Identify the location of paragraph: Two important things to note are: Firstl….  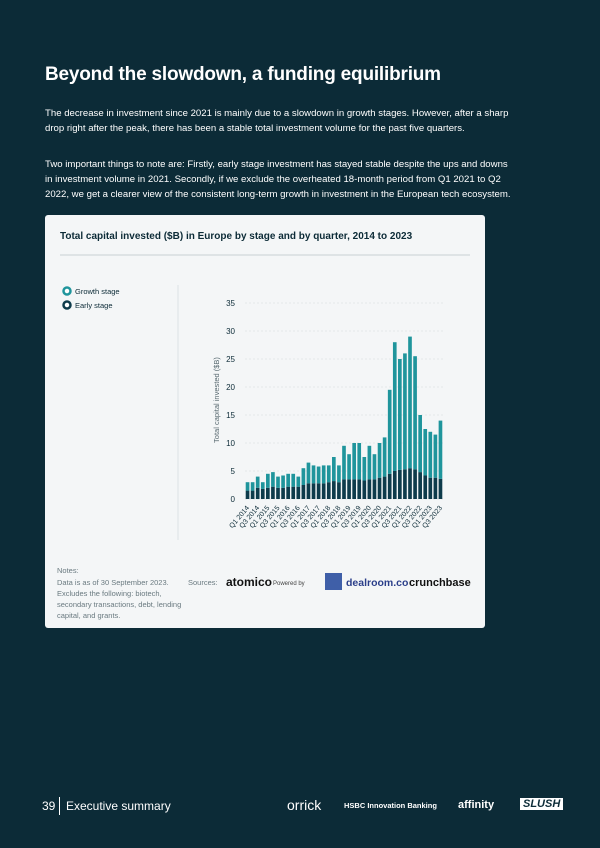
(278, 179).